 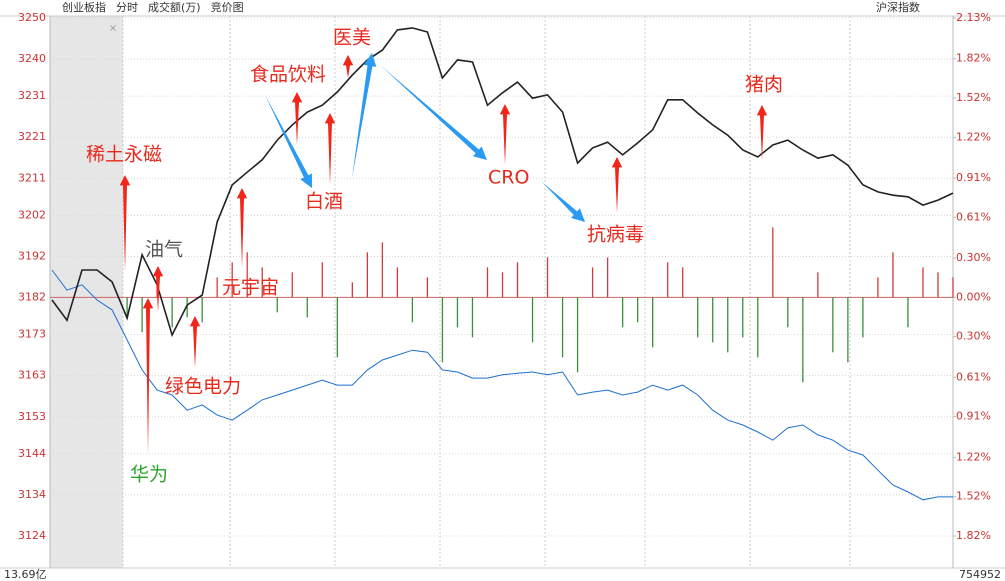 What do you see at coordinates (32, 297) in the screenshot?
I see `y-tick-label: 3182` at bounding box center [32, 297].